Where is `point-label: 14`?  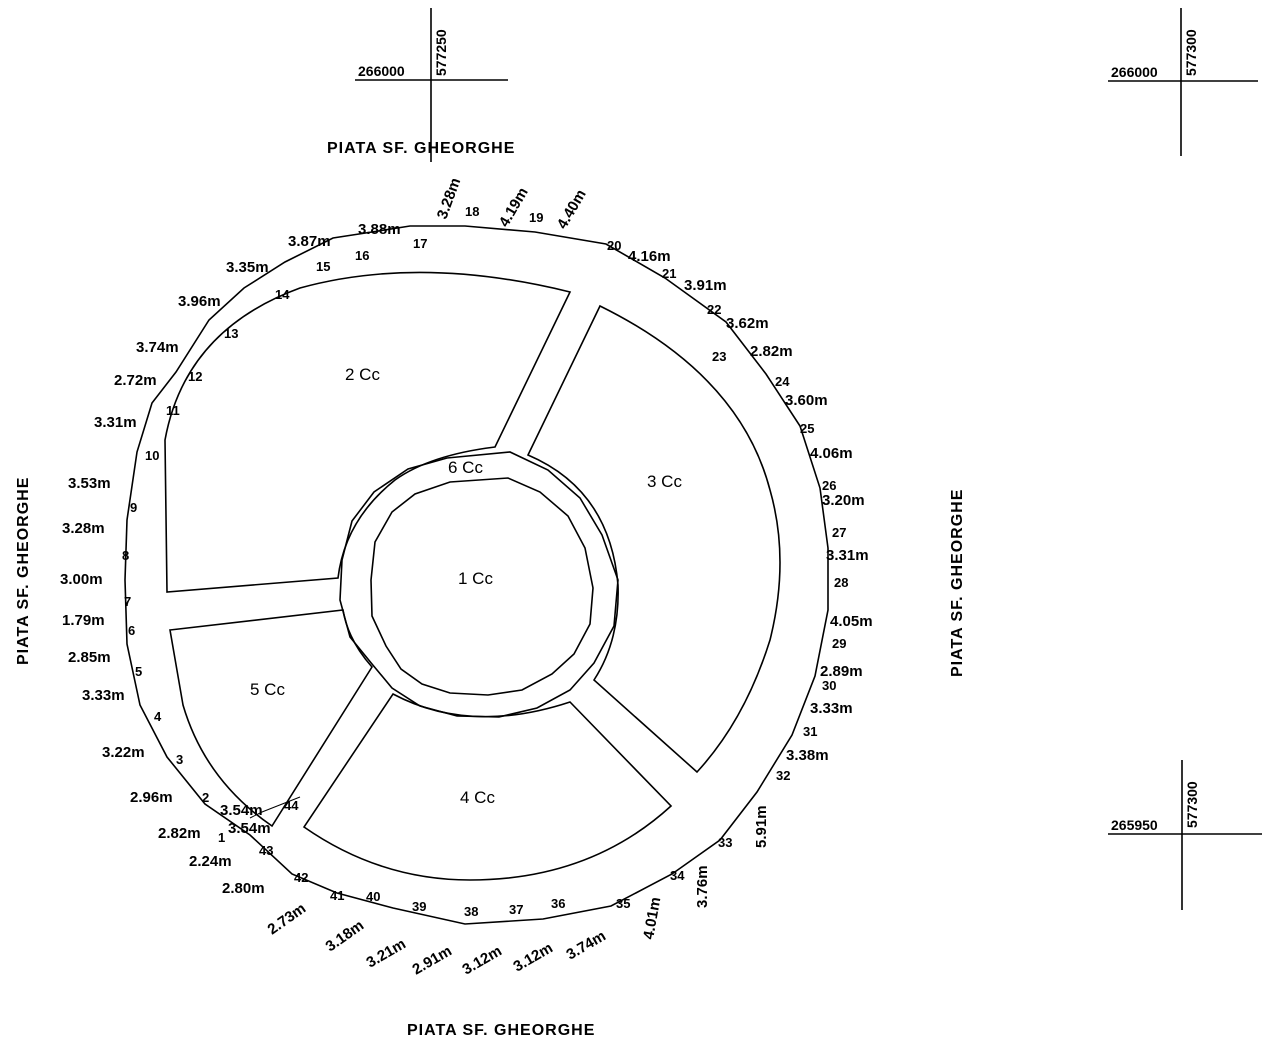 point-label: 14 is located at coordinates (282, 294).